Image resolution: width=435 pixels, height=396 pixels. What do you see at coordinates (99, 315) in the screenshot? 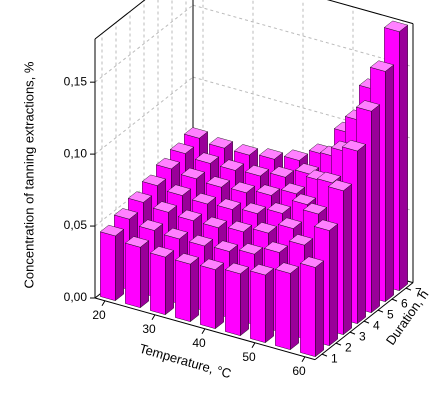
I see `x-tick-label: 20` at bounding box center [99, 315].